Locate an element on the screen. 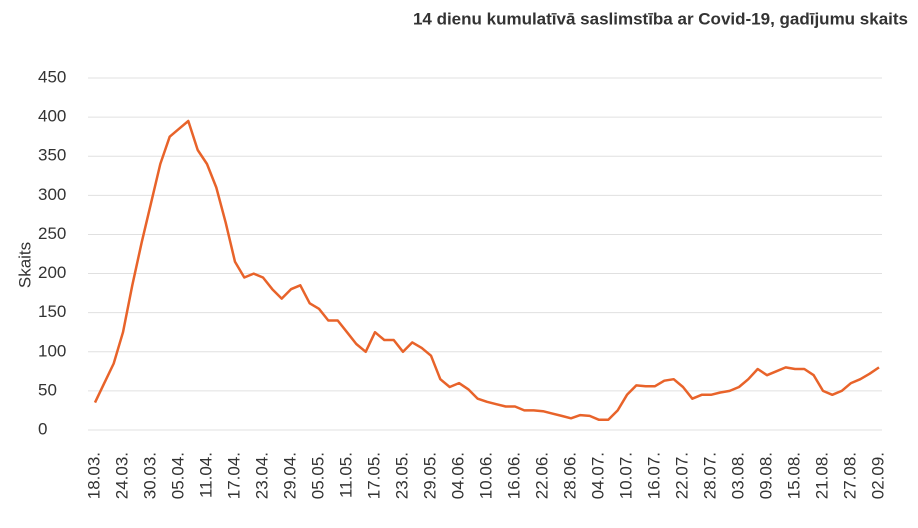 The height and width of the screenshot is (528, 918). y-tick-label: 0 is located at coordinates (42, 428).